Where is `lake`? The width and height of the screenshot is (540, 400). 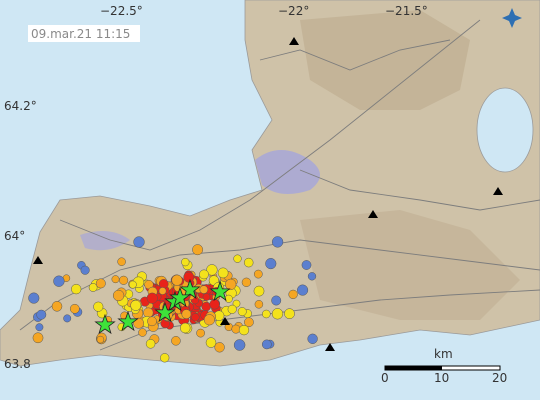 lake is located at coordinates (505, 130).